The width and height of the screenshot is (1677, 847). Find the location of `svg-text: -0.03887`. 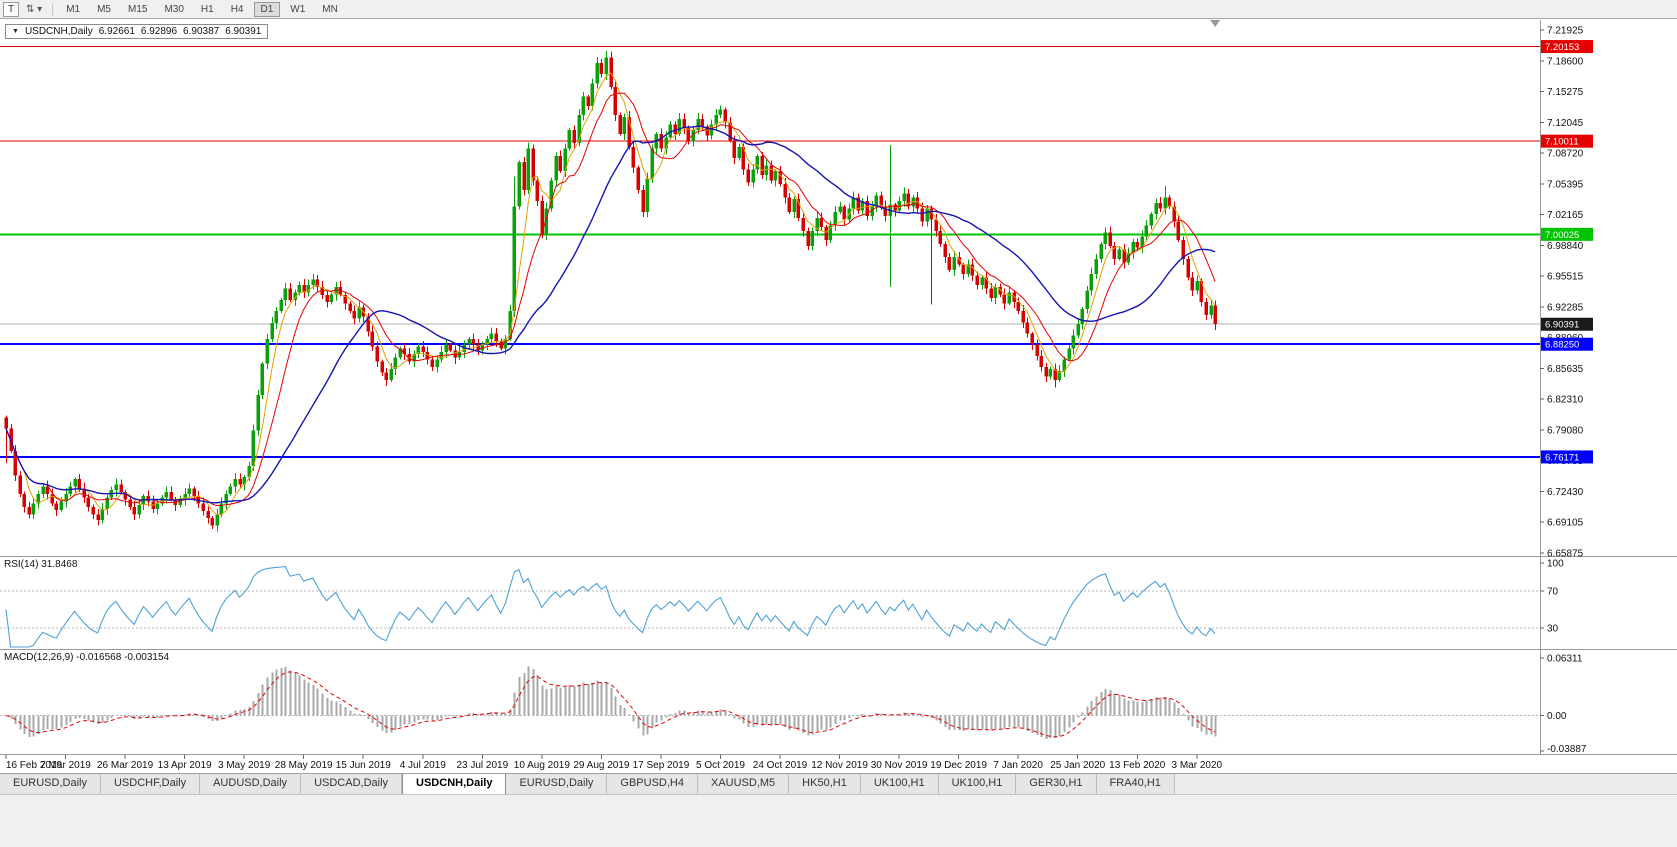

svg-text: -0.03887 is located at coordinates (1567, 749).